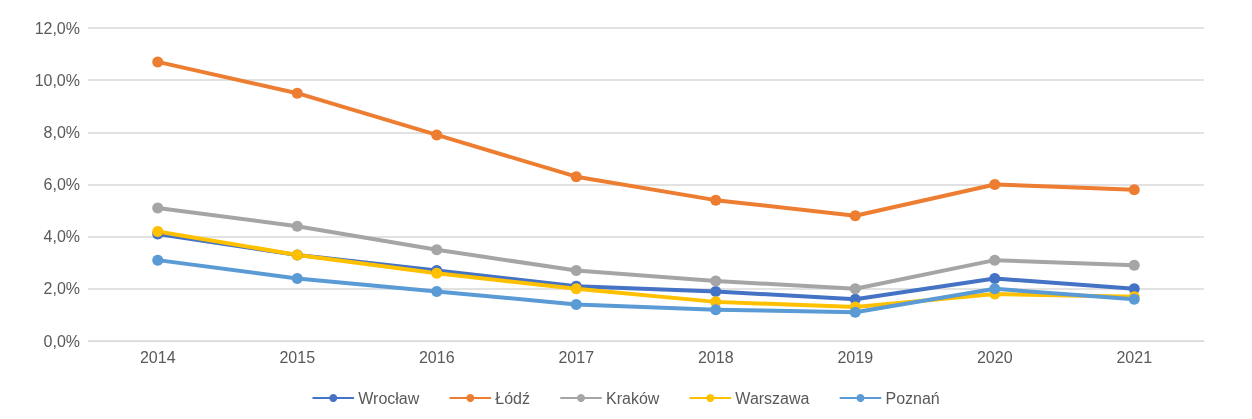 The image size is (1252, 419). I want to click on x-tick-label: 2020, so click(994, 357).